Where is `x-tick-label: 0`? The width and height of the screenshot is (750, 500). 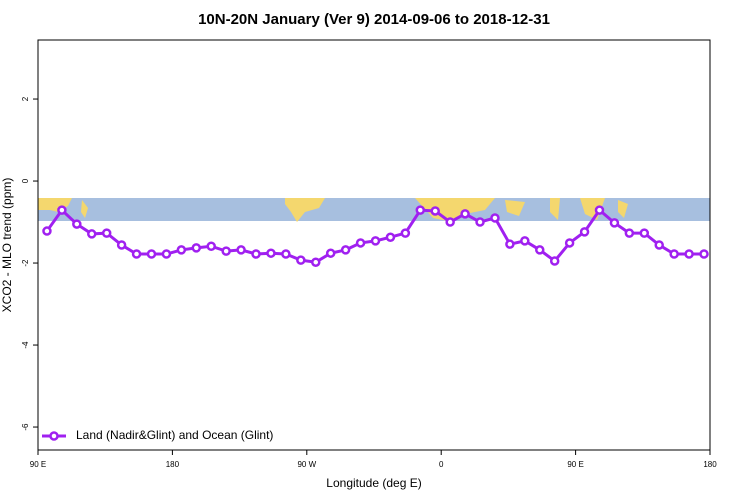
x-tick-label: 0 is located at coordinates (441, 464).